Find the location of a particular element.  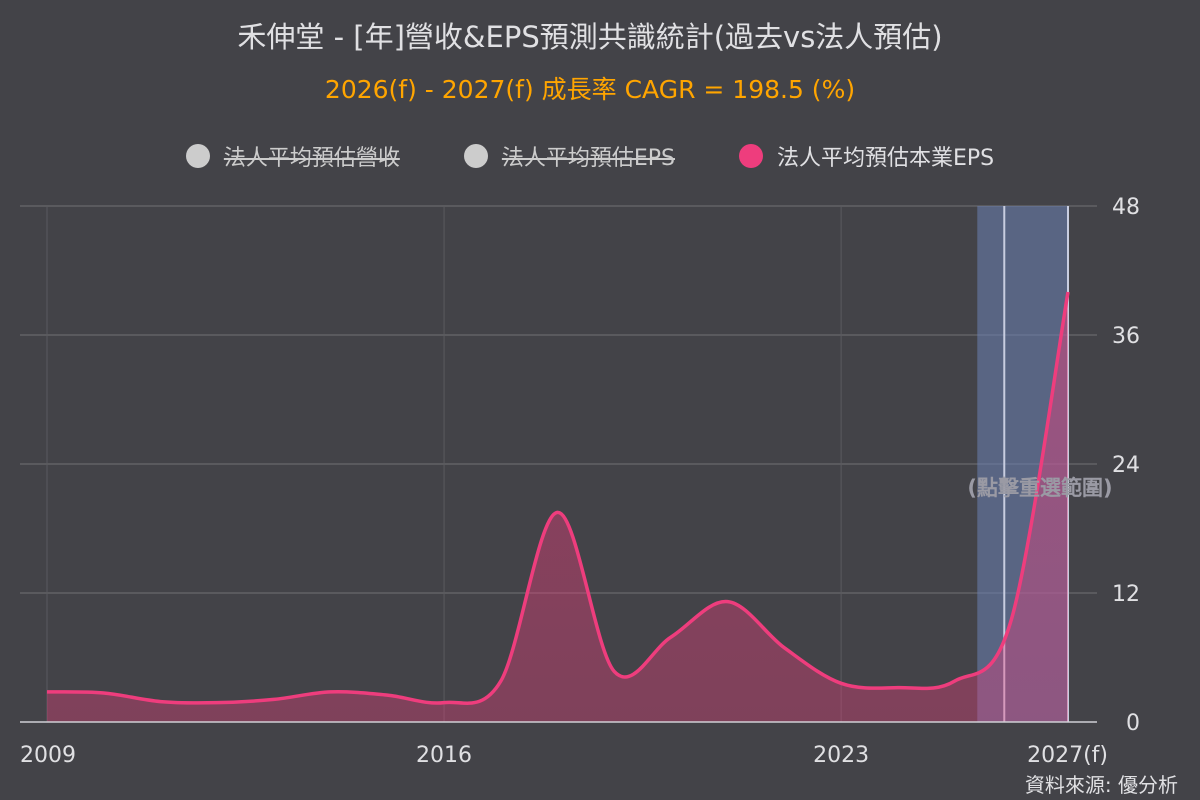

x-tick-label: 2023 is located at coordinates (841, 755).